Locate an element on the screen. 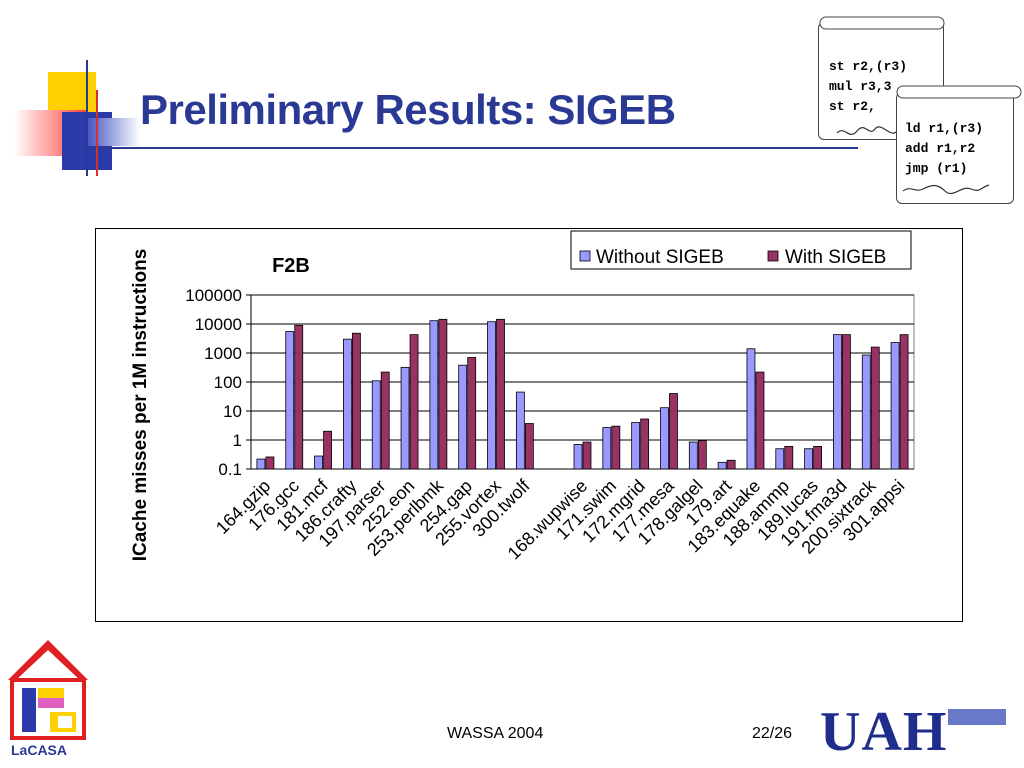  y-tick-label: 1000 is located at coordinates (223, 353).